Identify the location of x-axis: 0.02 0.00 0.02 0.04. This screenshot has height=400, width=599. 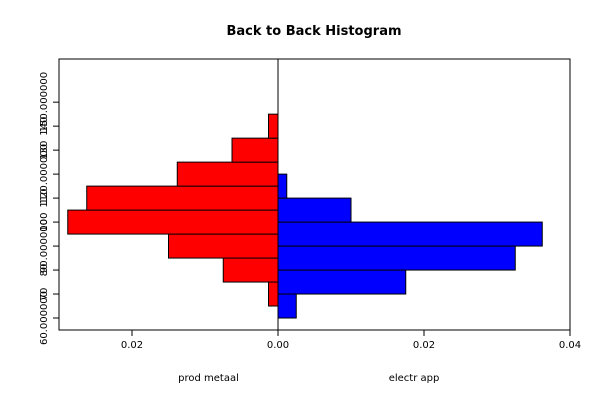
(351, 340).